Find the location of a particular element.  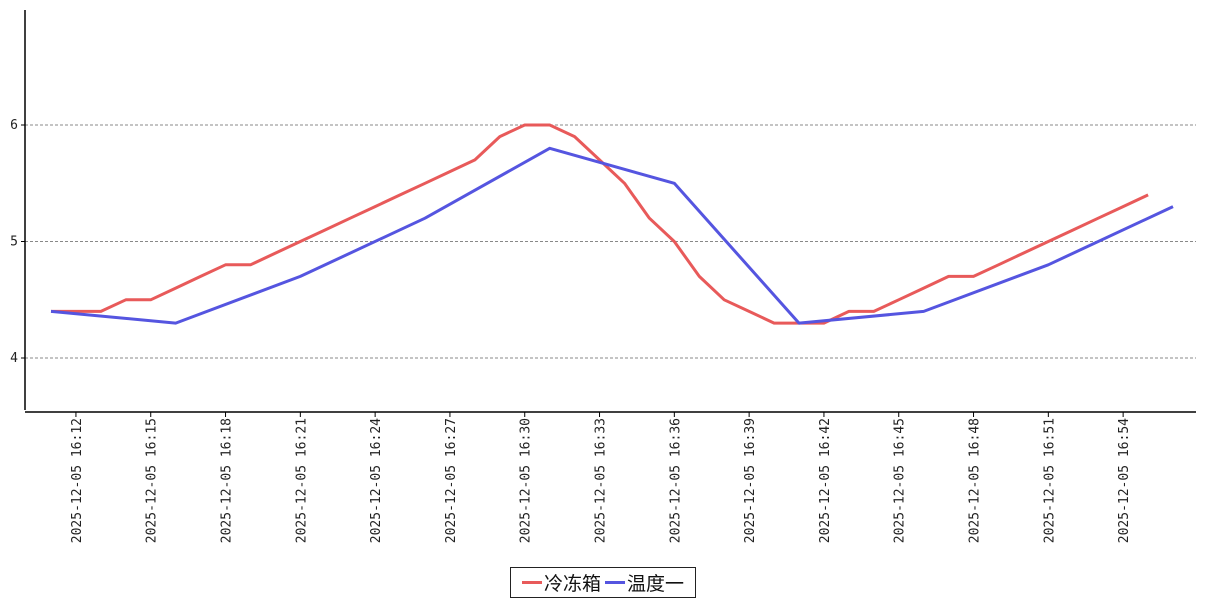

x-tick-label: 2025-12-05 16:36 is located at coordinates (675, 480).